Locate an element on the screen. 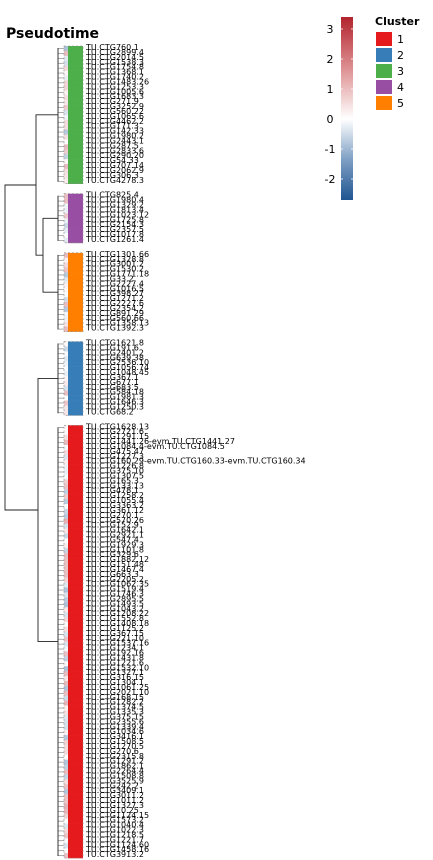  row-label: TU.CTG192.16 is located at coordinates (114, 653).